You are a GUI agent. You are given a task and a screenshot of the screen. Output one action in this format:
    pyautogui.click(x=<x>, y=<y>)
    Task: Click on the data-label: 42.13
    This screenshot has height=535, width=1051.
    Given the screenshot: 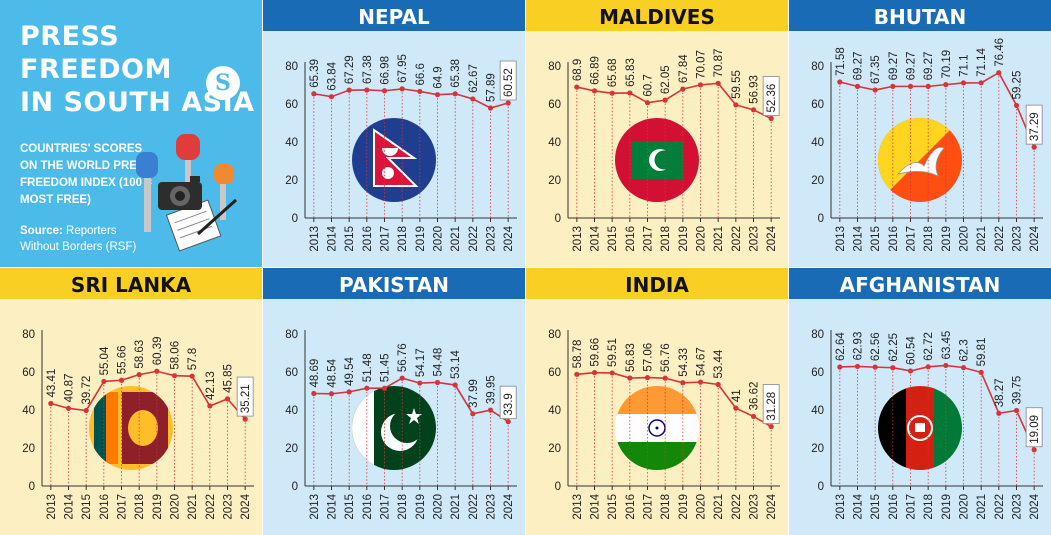 What is the action you would take?
    pyautogui.click(x=211, y=385)
    